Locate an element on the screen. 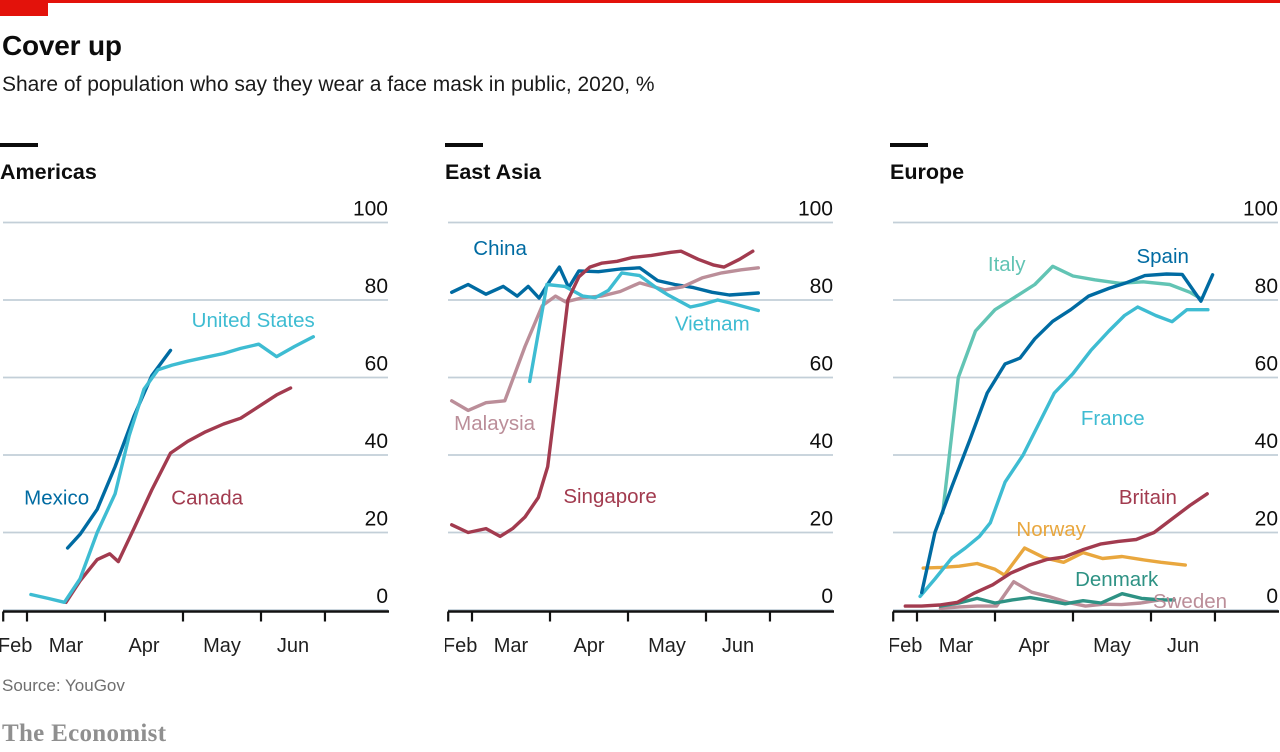 Image resolution: width=1280 pixels, height=752 pixels. series-line-spain is located at coordinates (1067, 433).